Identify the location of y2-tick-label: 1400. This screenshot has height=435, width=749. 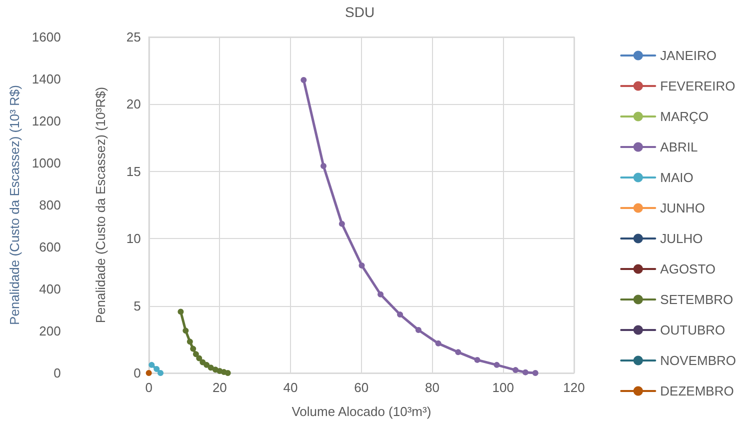
(46, 79).